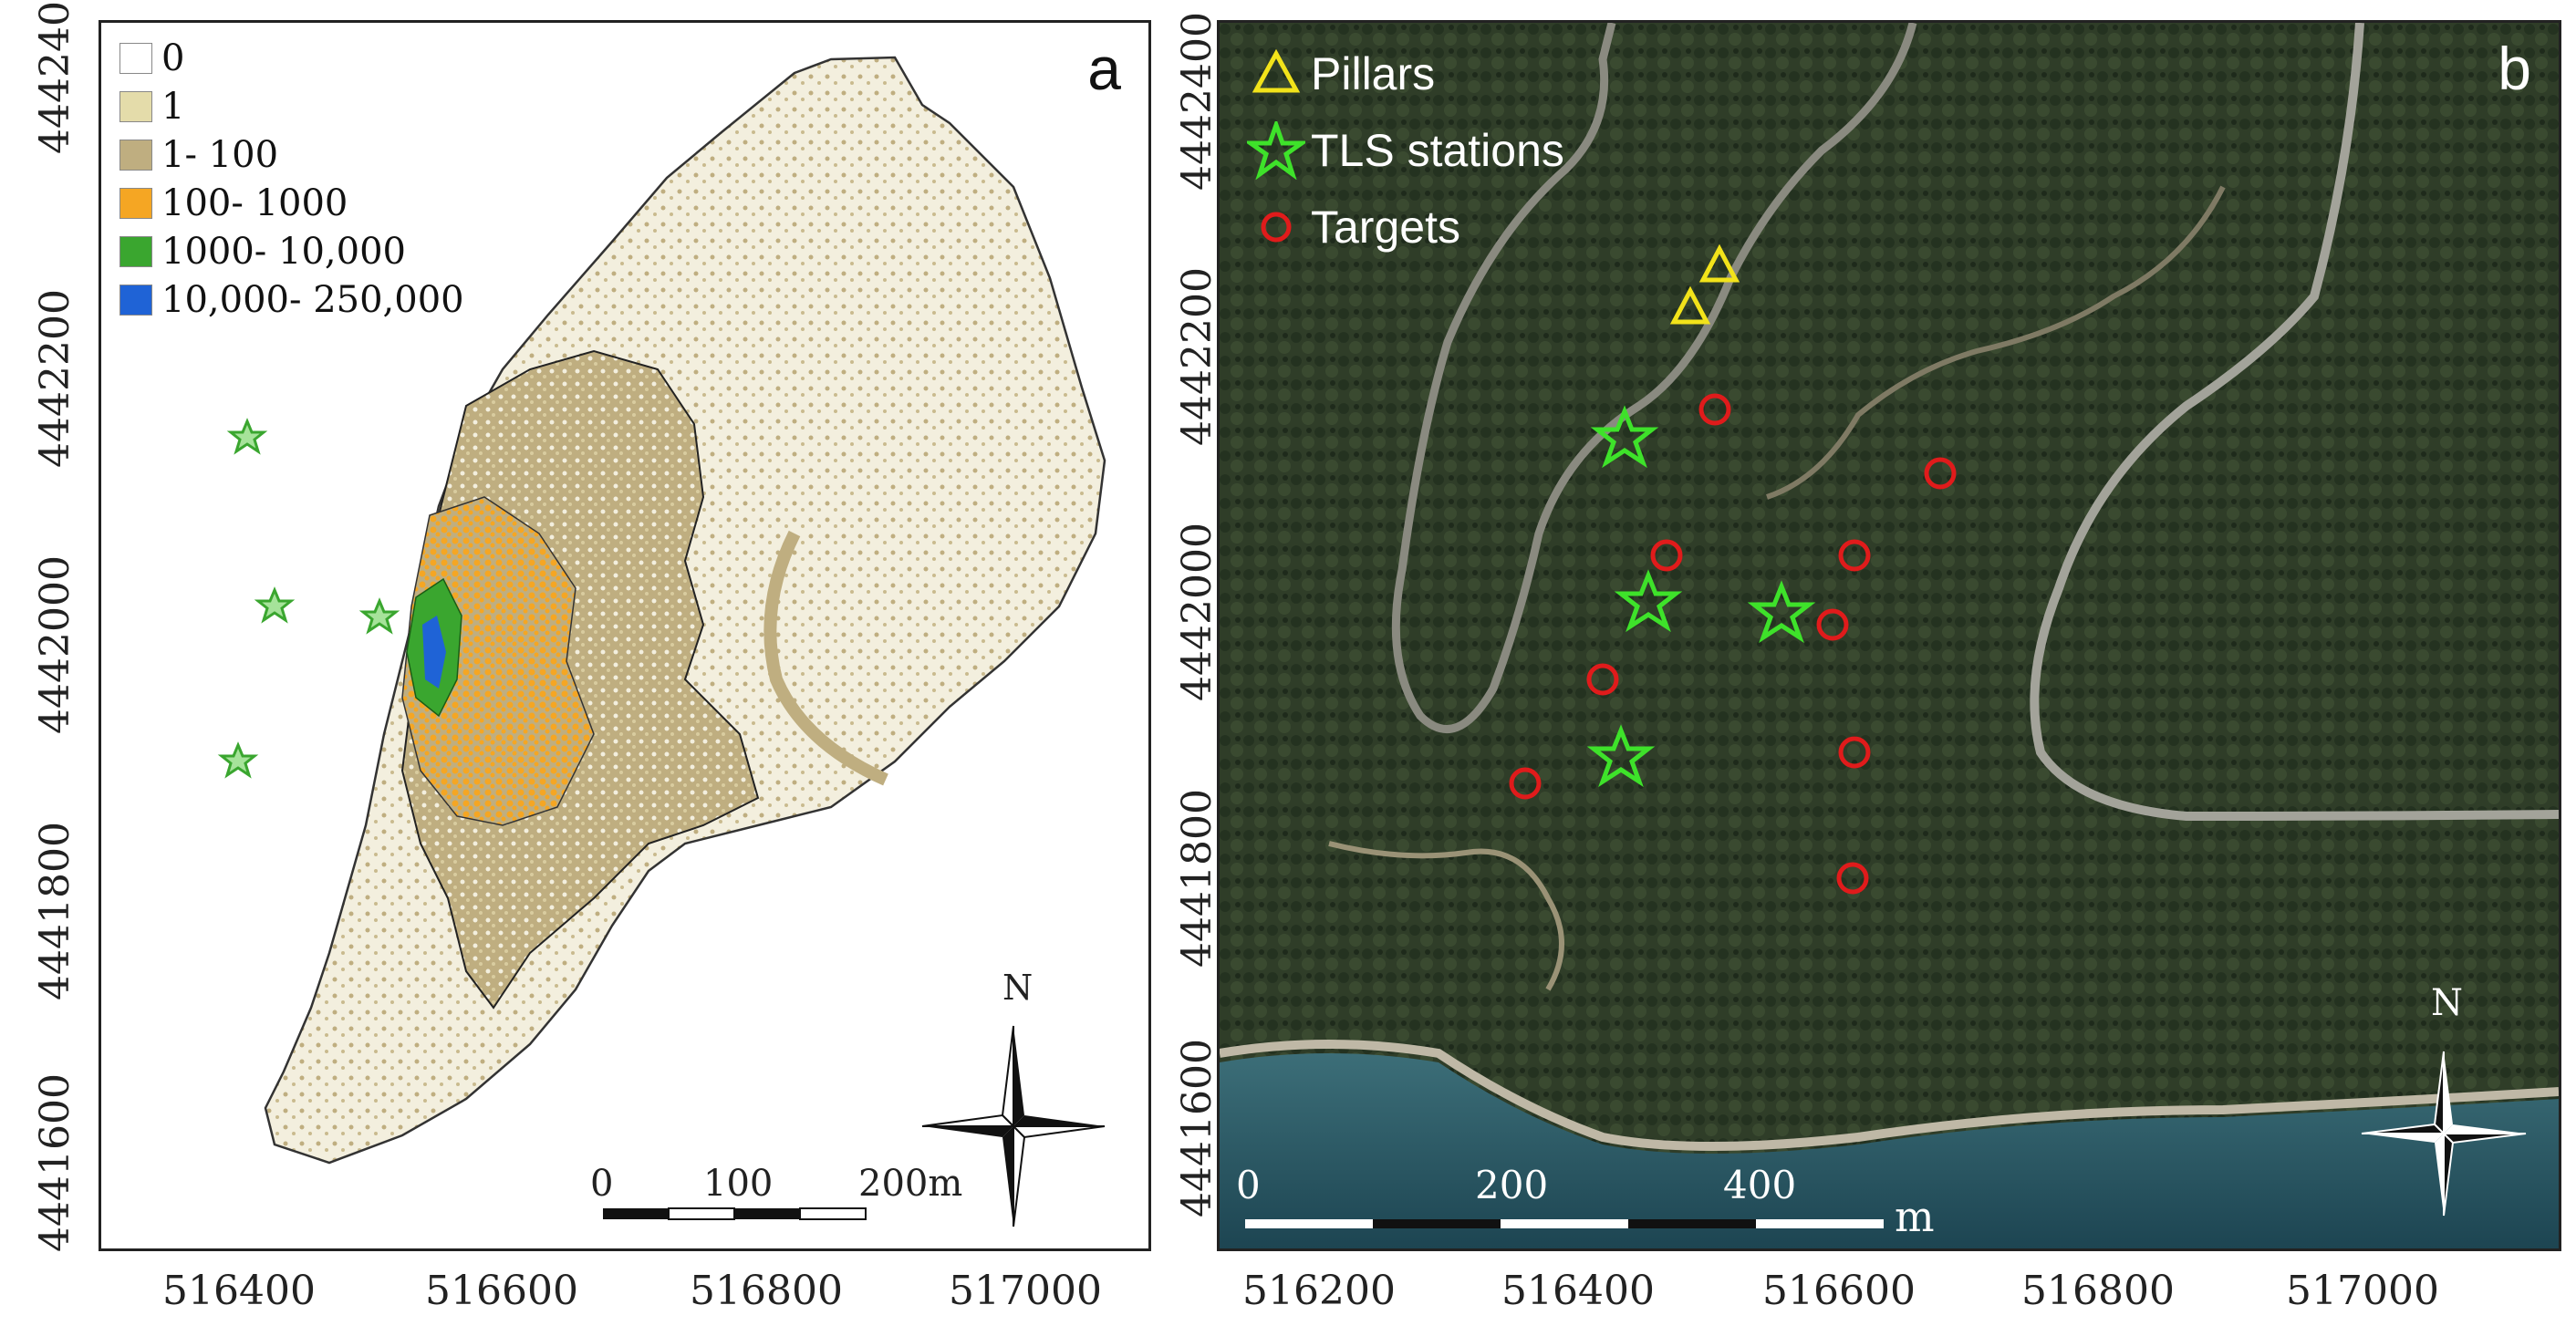 The width and height of the screenshot is (2576, 1336). Describe the element at coordinates (1276, 151) in the screenshot. I see `star-icon` at that location.